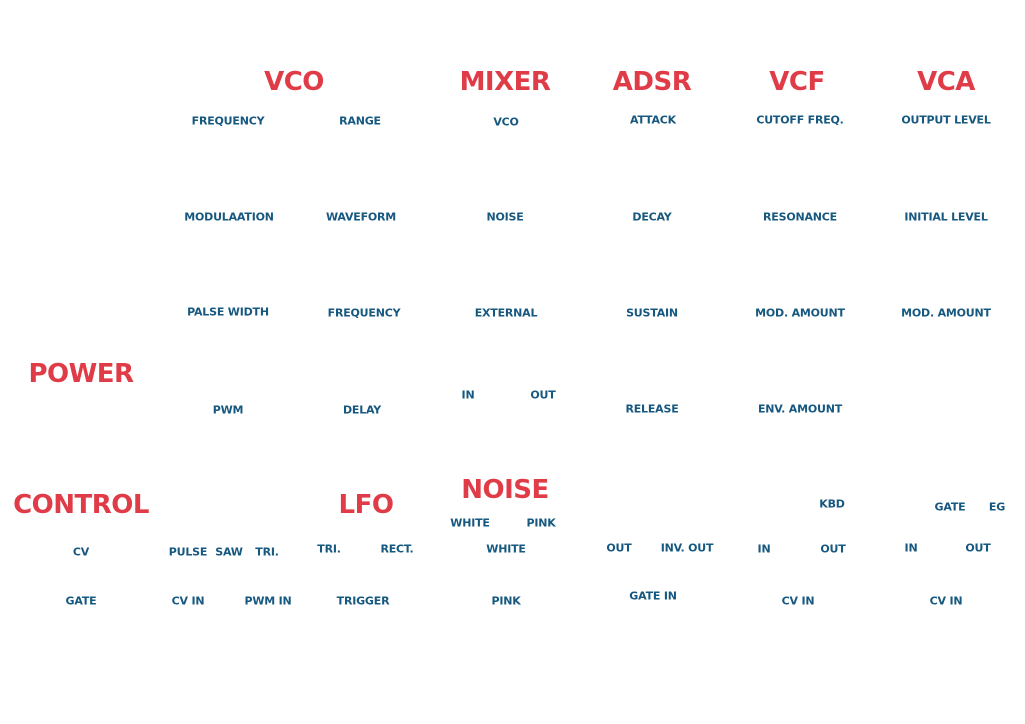  Describe the element at coordinates (950, 507) in the screenshot. I see `vca-gate-label: GATE` at that location.